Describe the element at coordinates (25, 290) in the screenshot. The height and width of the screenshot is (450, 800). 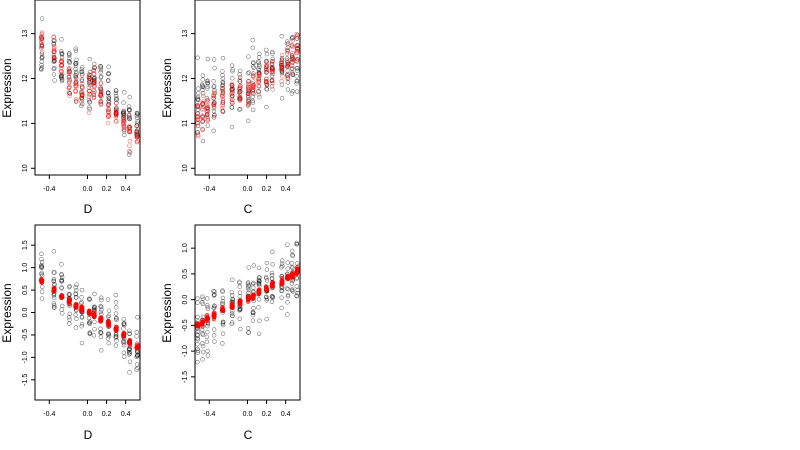
I see `y-tick-label: 0.5` at that location.